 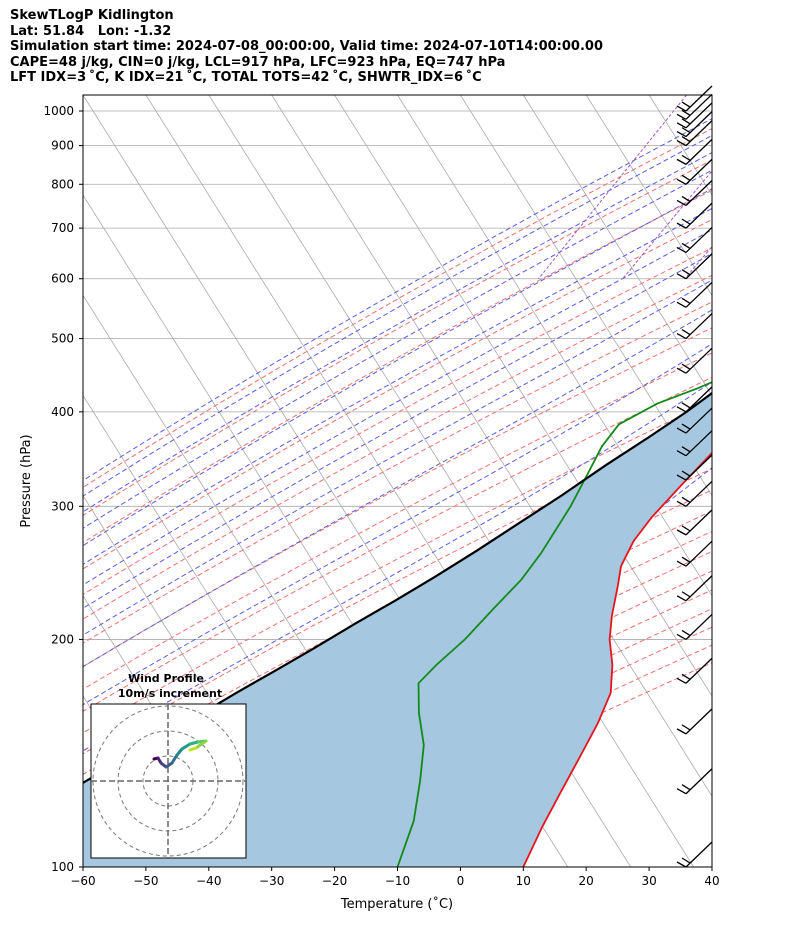 What do you see at coordinates (397, 881) in the screenshot?
I see `x-tick-label: −10` at bounding box center [397, 881].